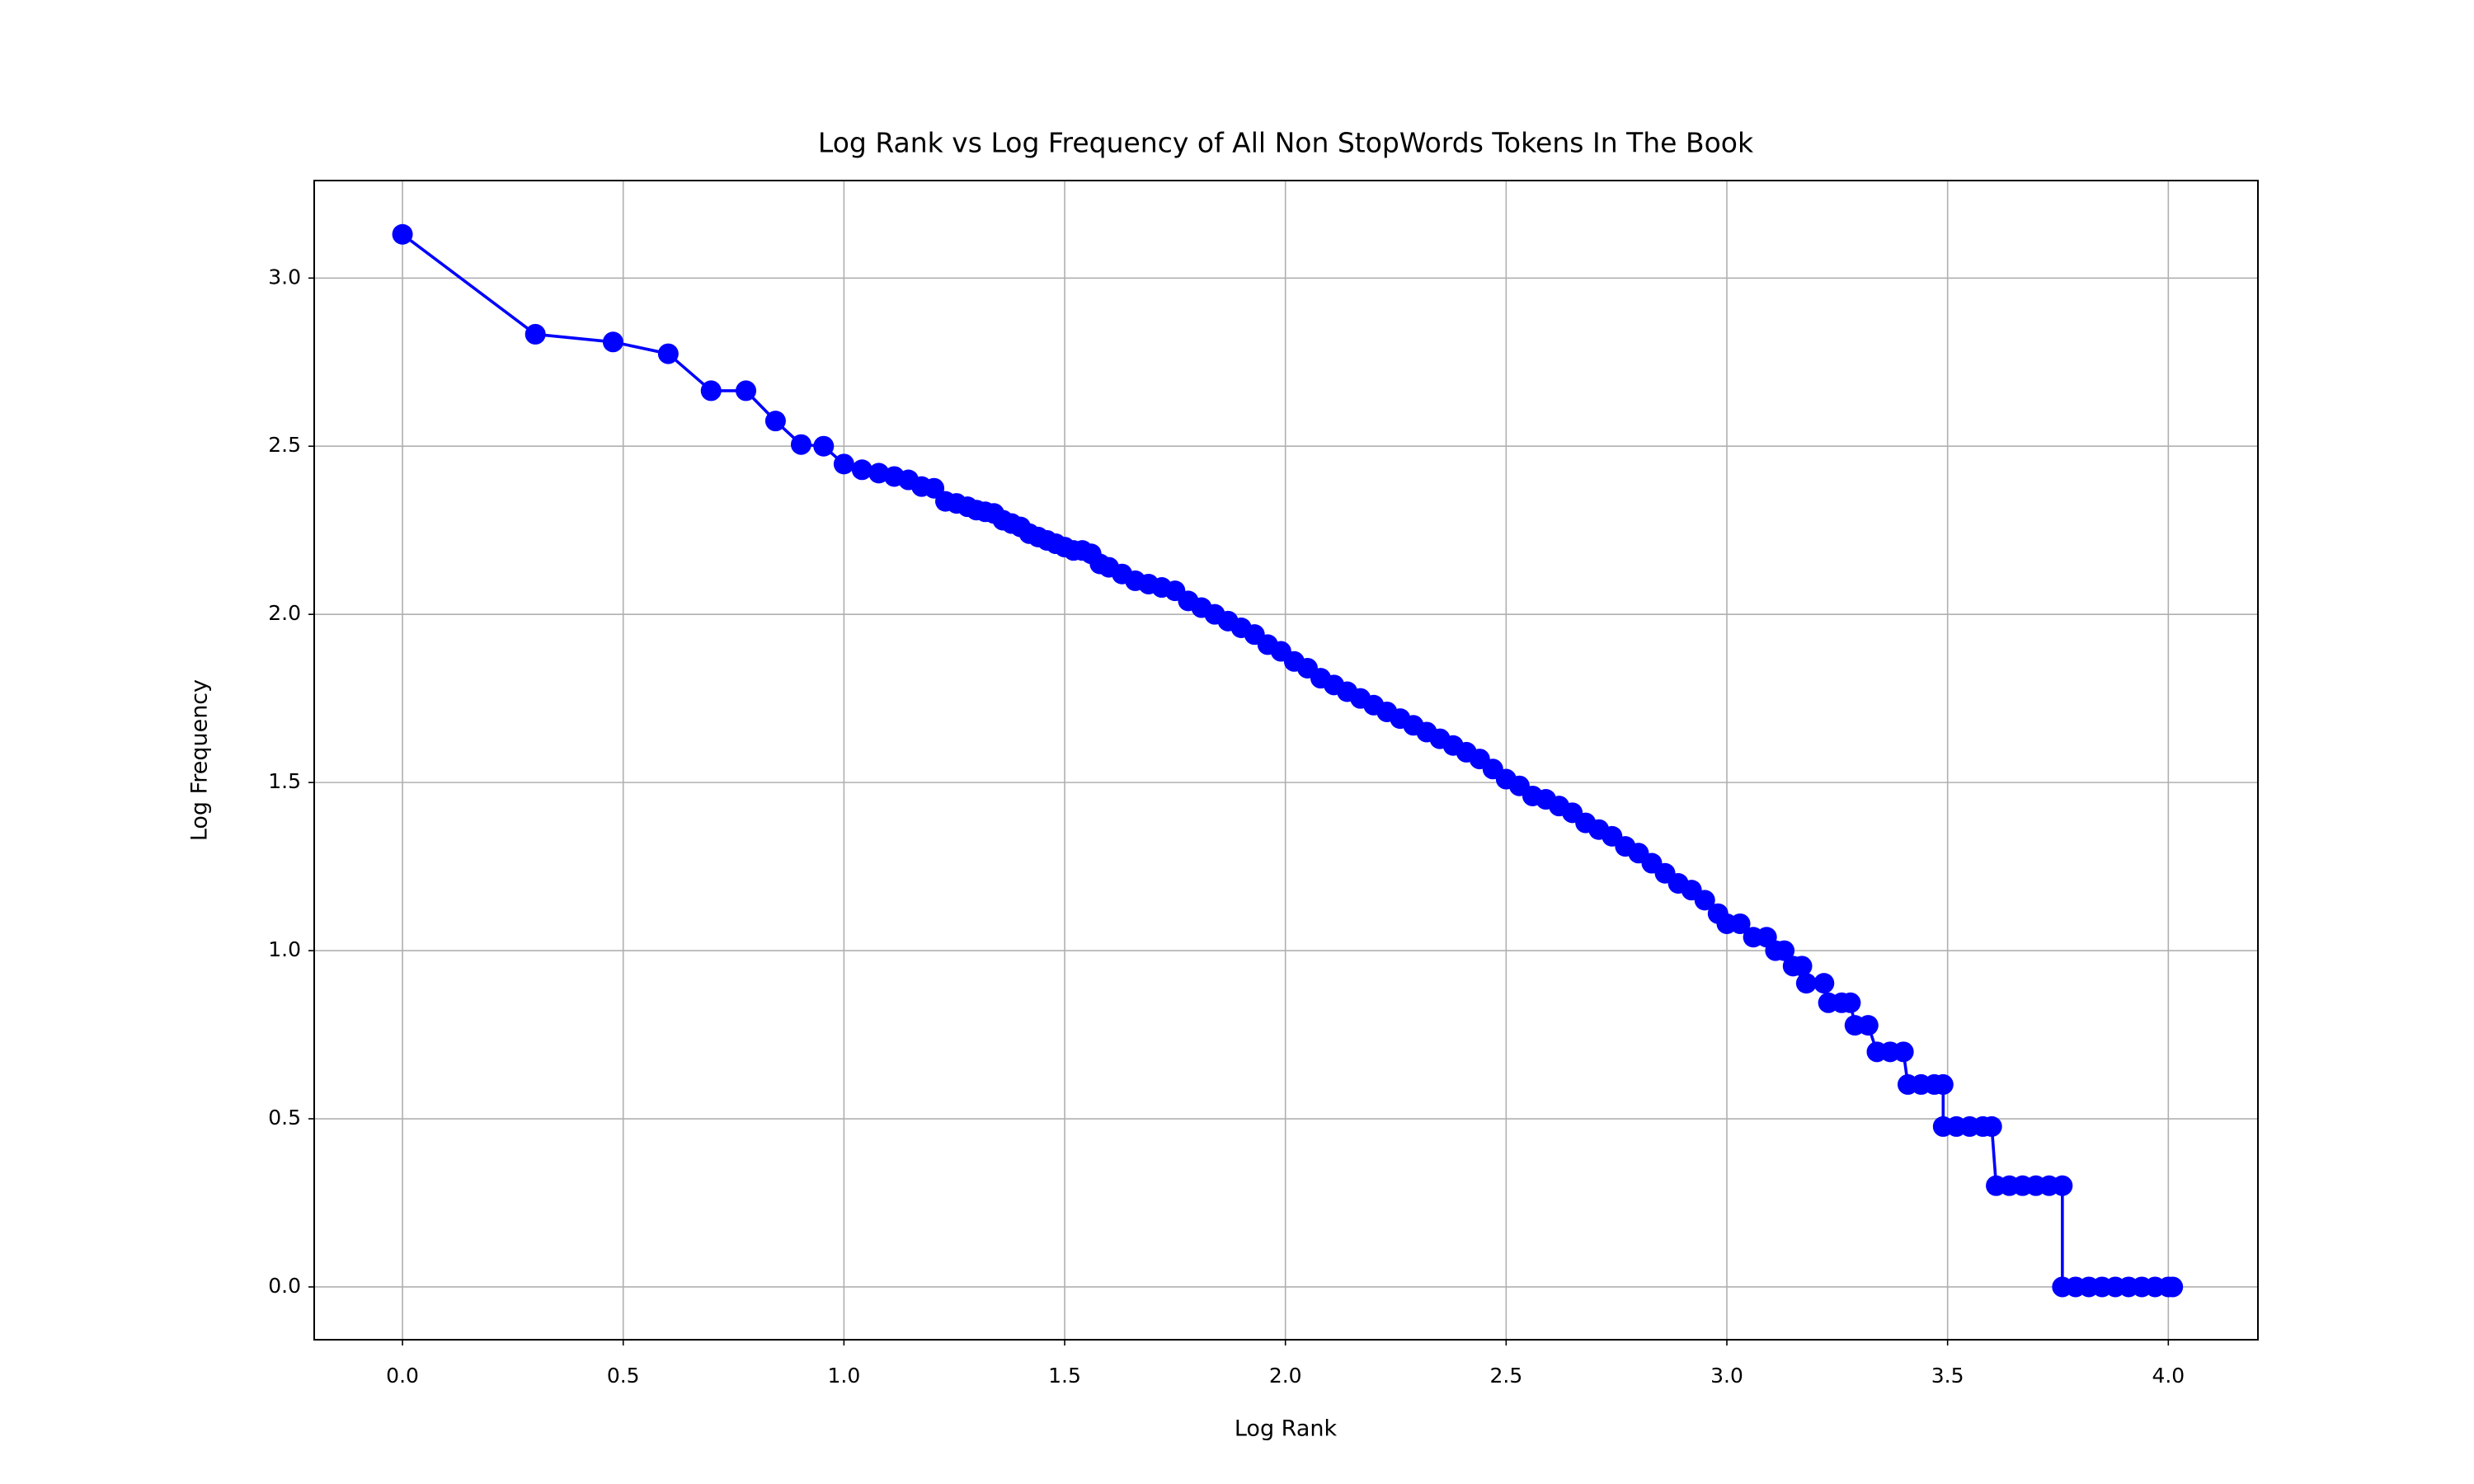 This screenshot has height=1484, width=2474. I want to click on y-tick-label: 0.0, so click(284, 1286).